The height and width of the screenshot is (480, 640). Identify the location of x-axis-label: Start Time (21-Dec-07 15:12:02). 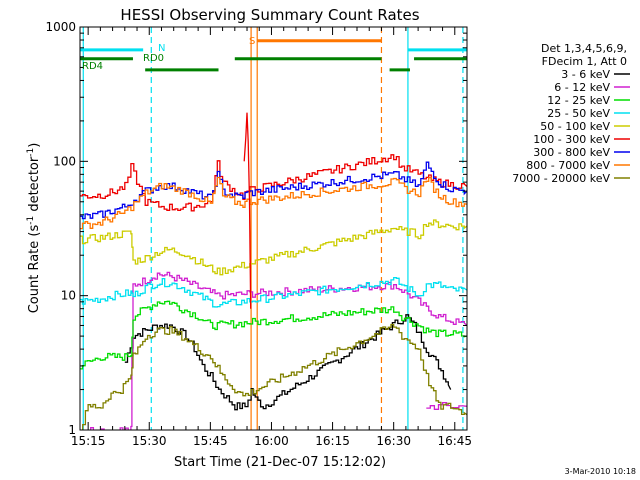
(280, 462).